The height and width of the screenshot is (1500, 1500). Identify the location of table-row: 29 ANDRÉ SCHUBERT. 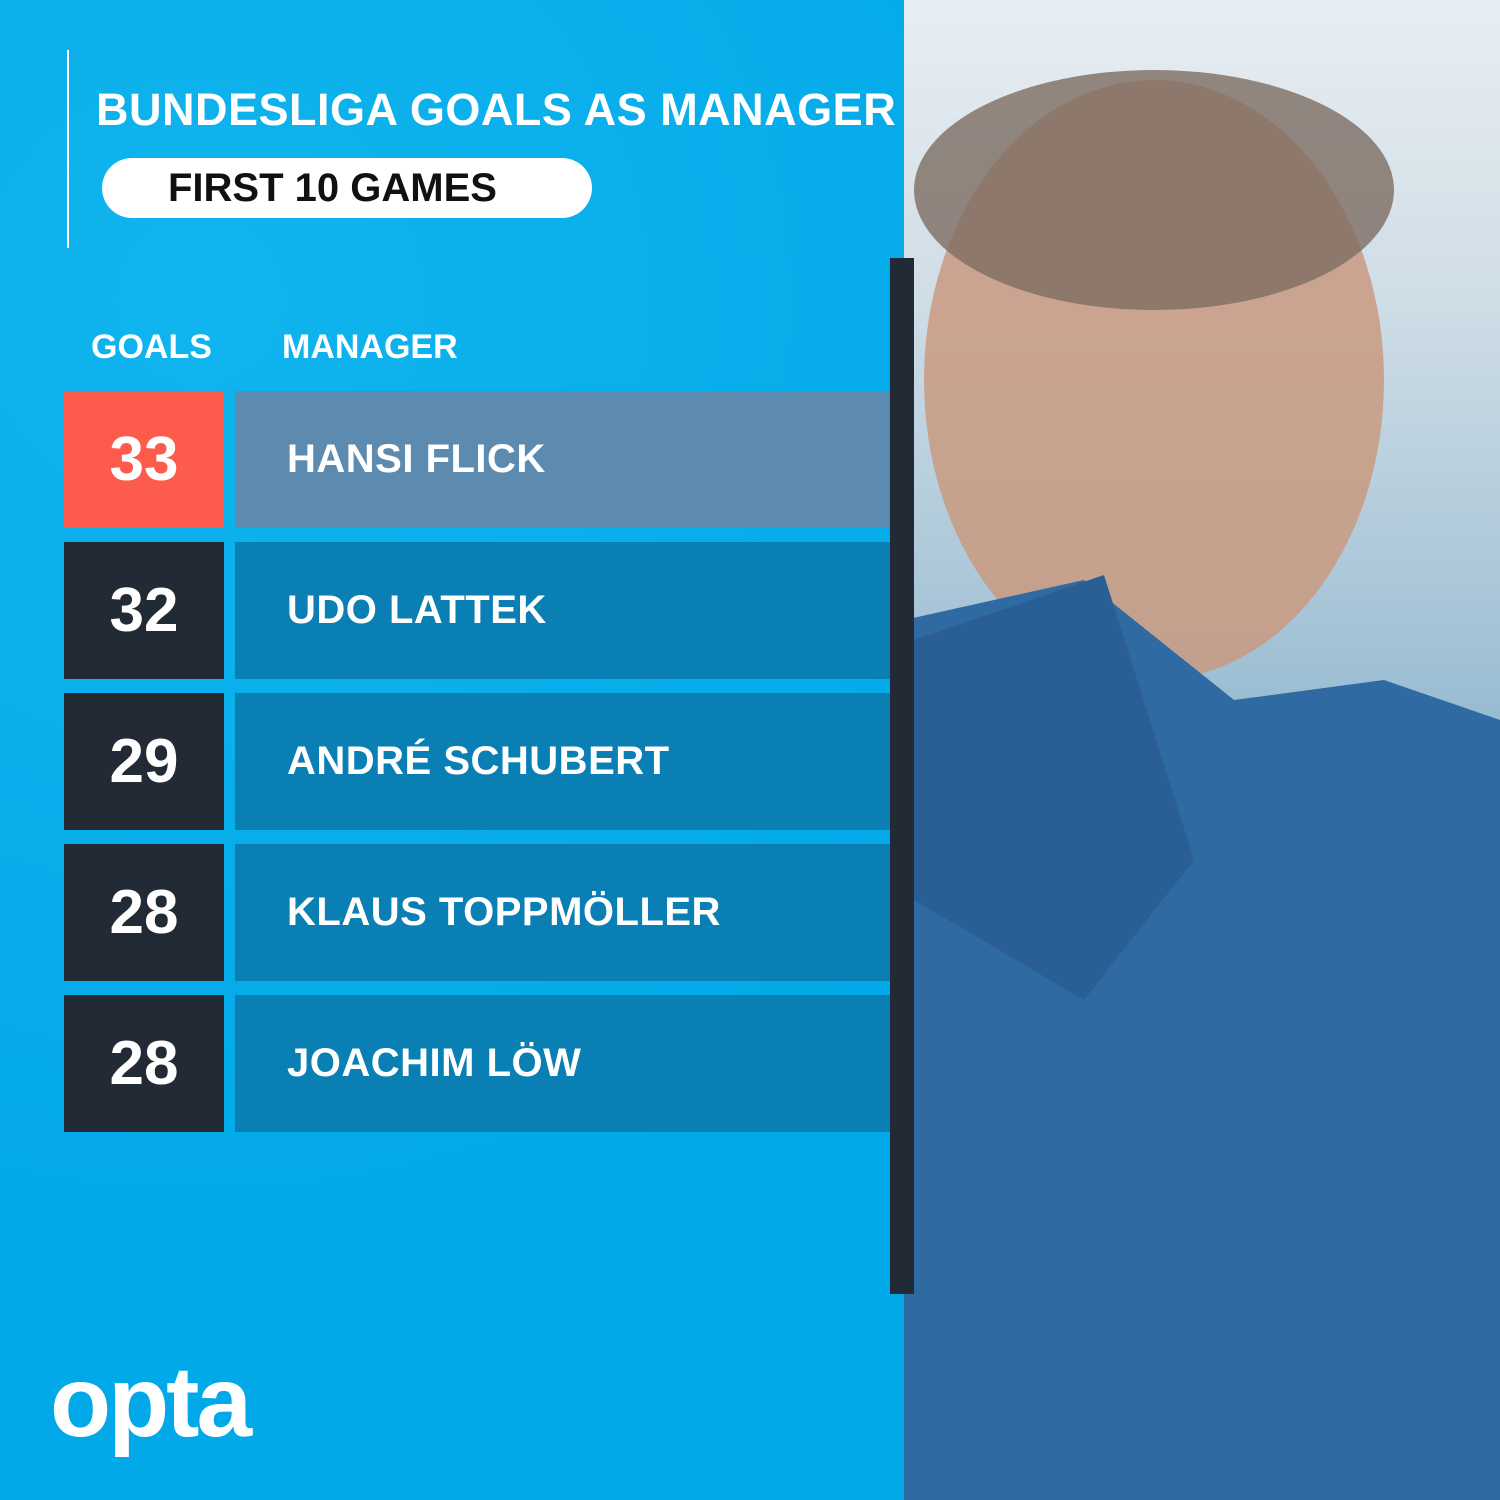
(477, 761).